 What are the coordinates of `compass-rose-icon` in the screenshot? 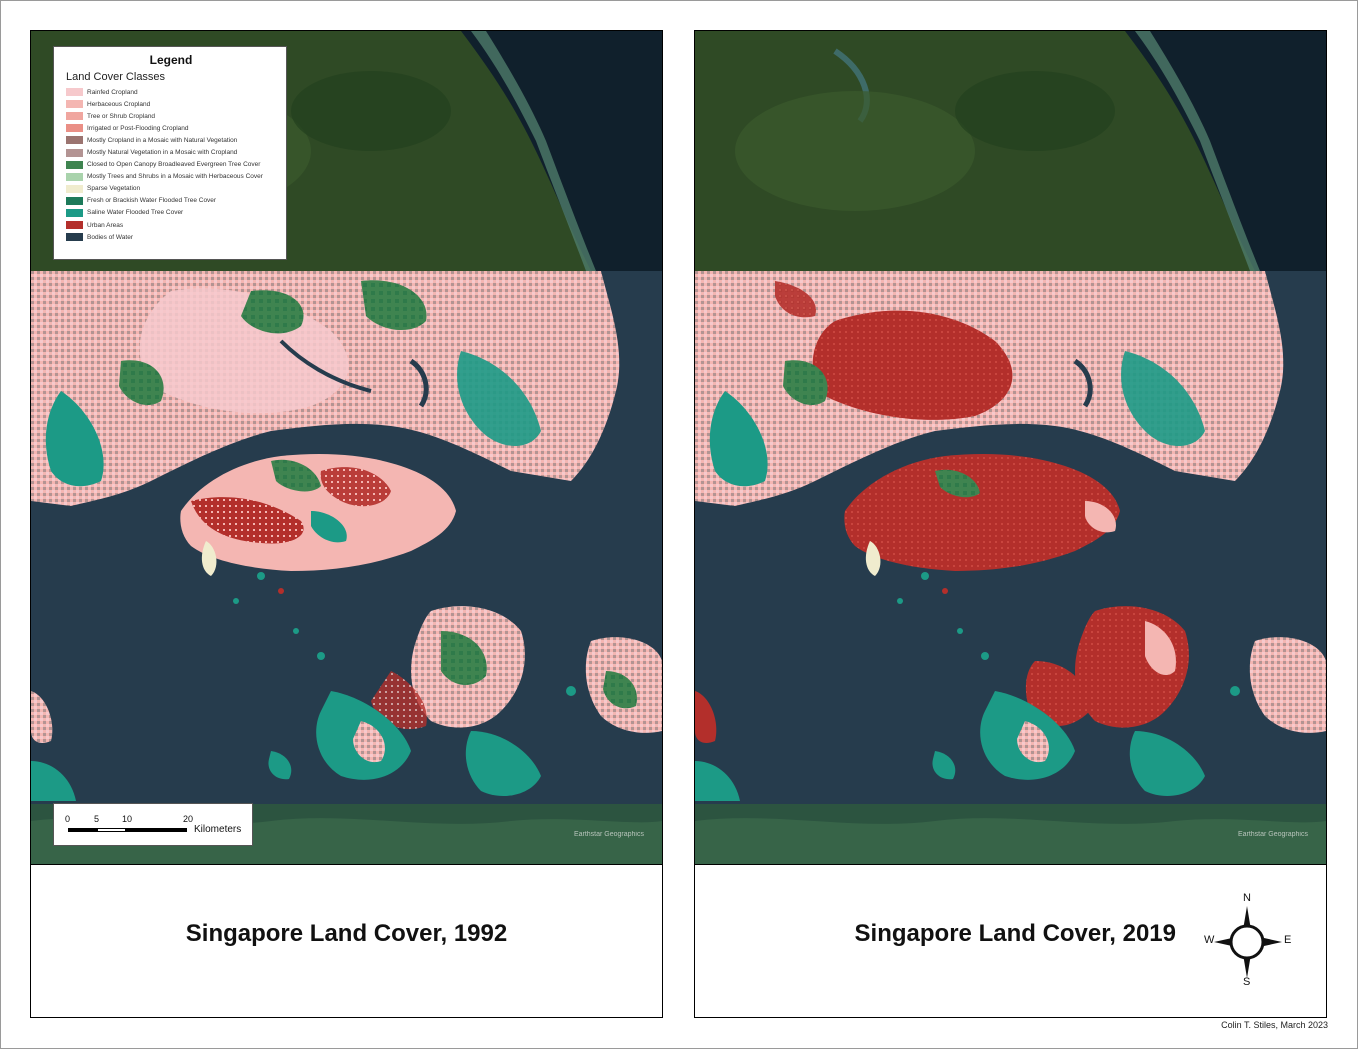 It's located at (1248, 942).